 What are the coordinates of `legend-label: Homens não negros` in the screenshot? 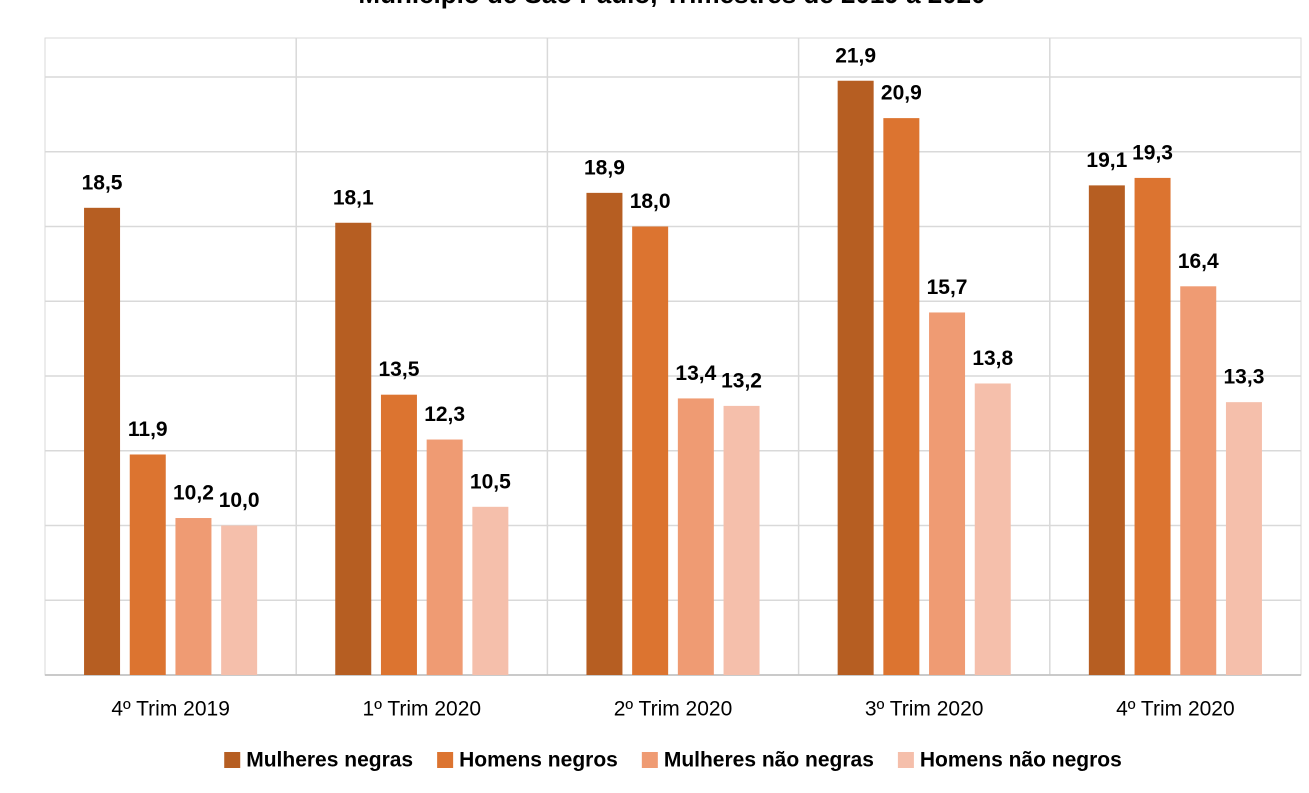 It's located at (1021, 760).